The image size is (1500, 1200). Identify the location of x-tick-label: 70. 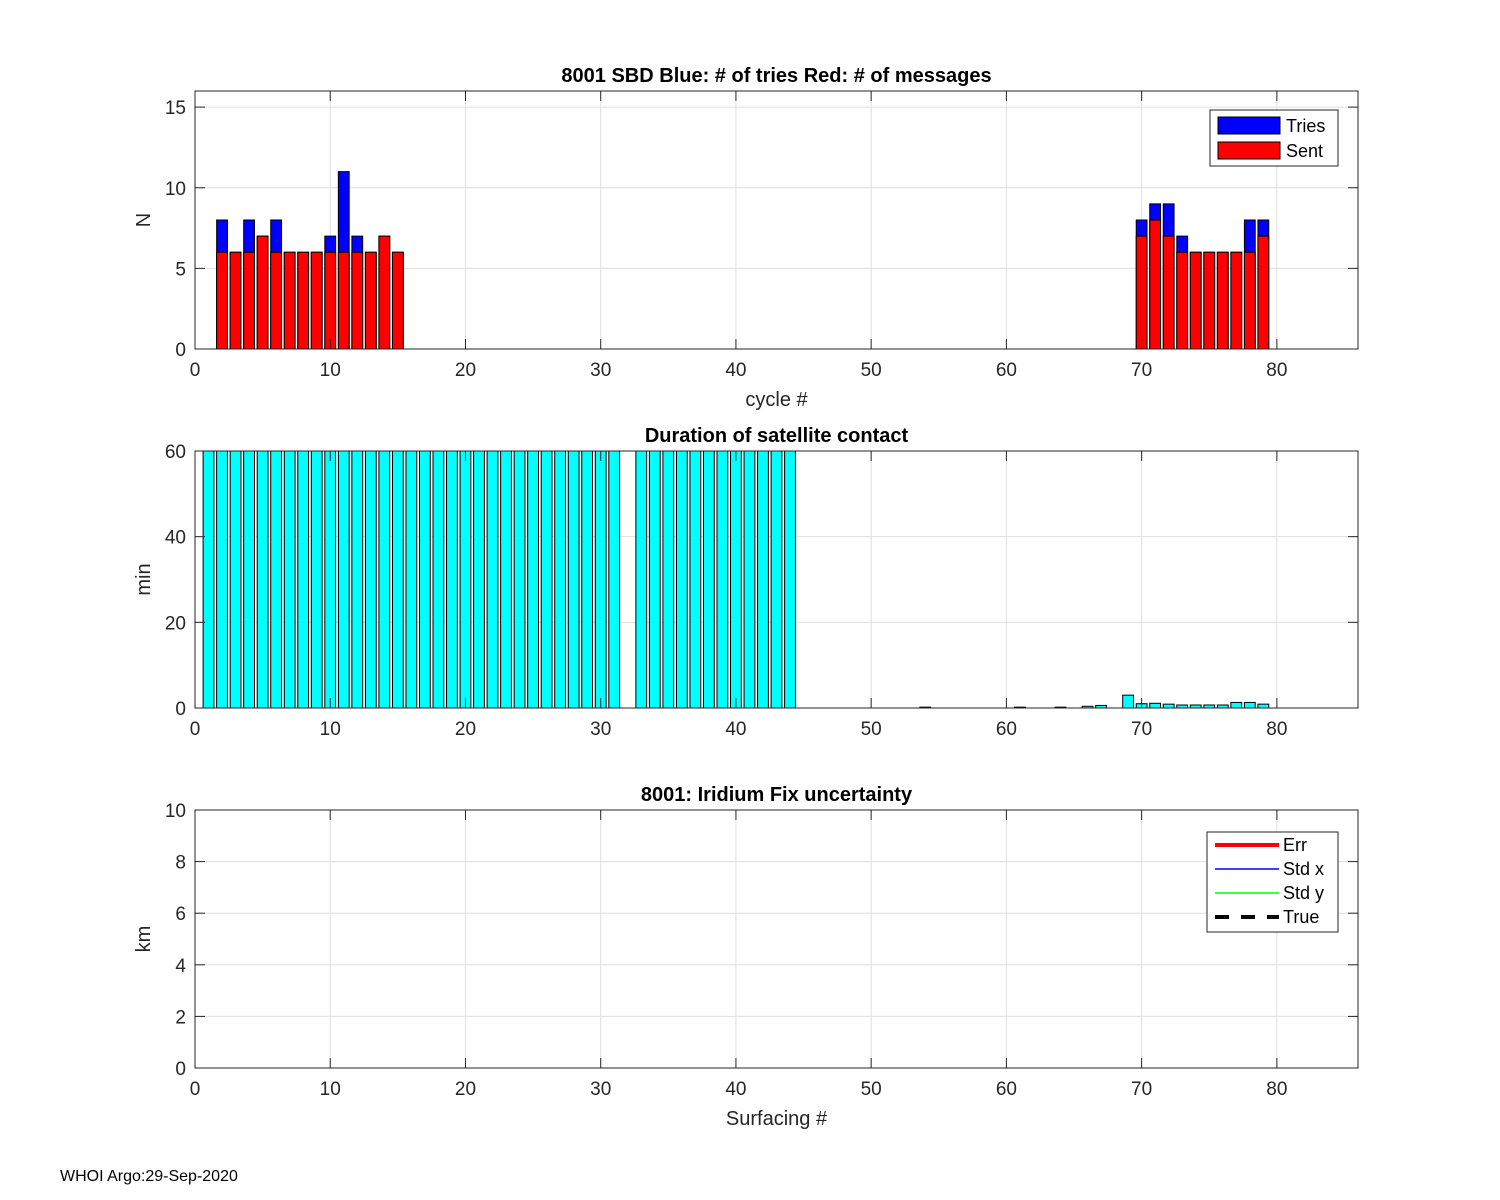
(1141, 729).